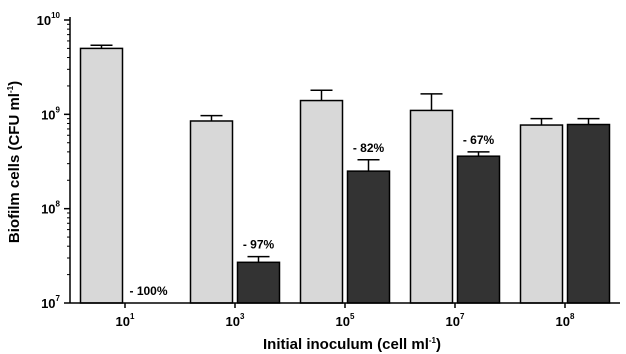 Image resolution: width=626 pixels, height=354 pixels. I want to click on y-tick-label: 10⁹, so click(50, 113).